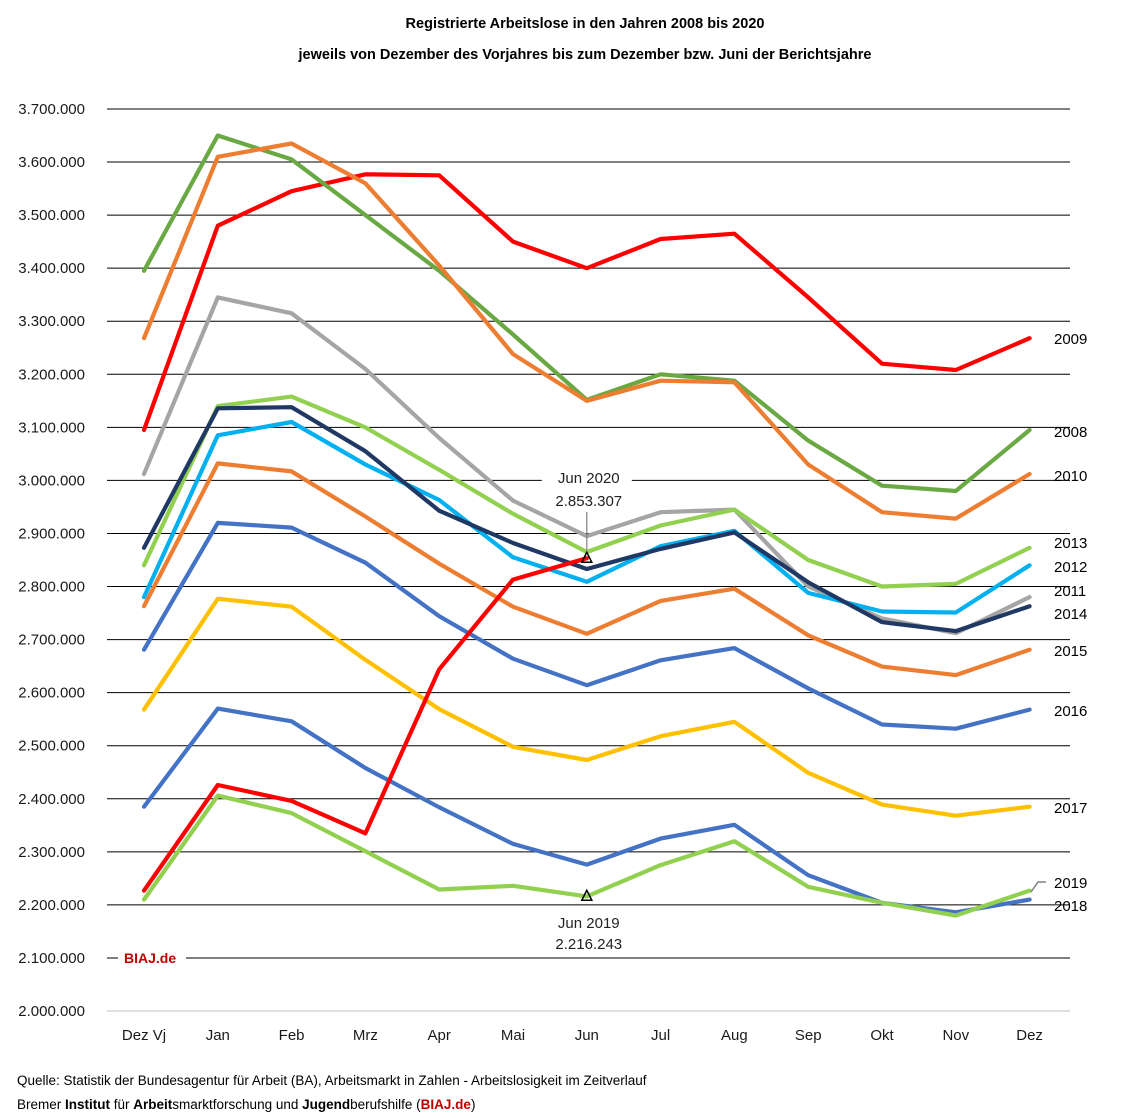 The height and width of the screenshot is (1118, 1123). What do you see at coordinates (473, 1104) in the screenshot?
I see `publisher-part: )` at bounding box center [473, 1104].